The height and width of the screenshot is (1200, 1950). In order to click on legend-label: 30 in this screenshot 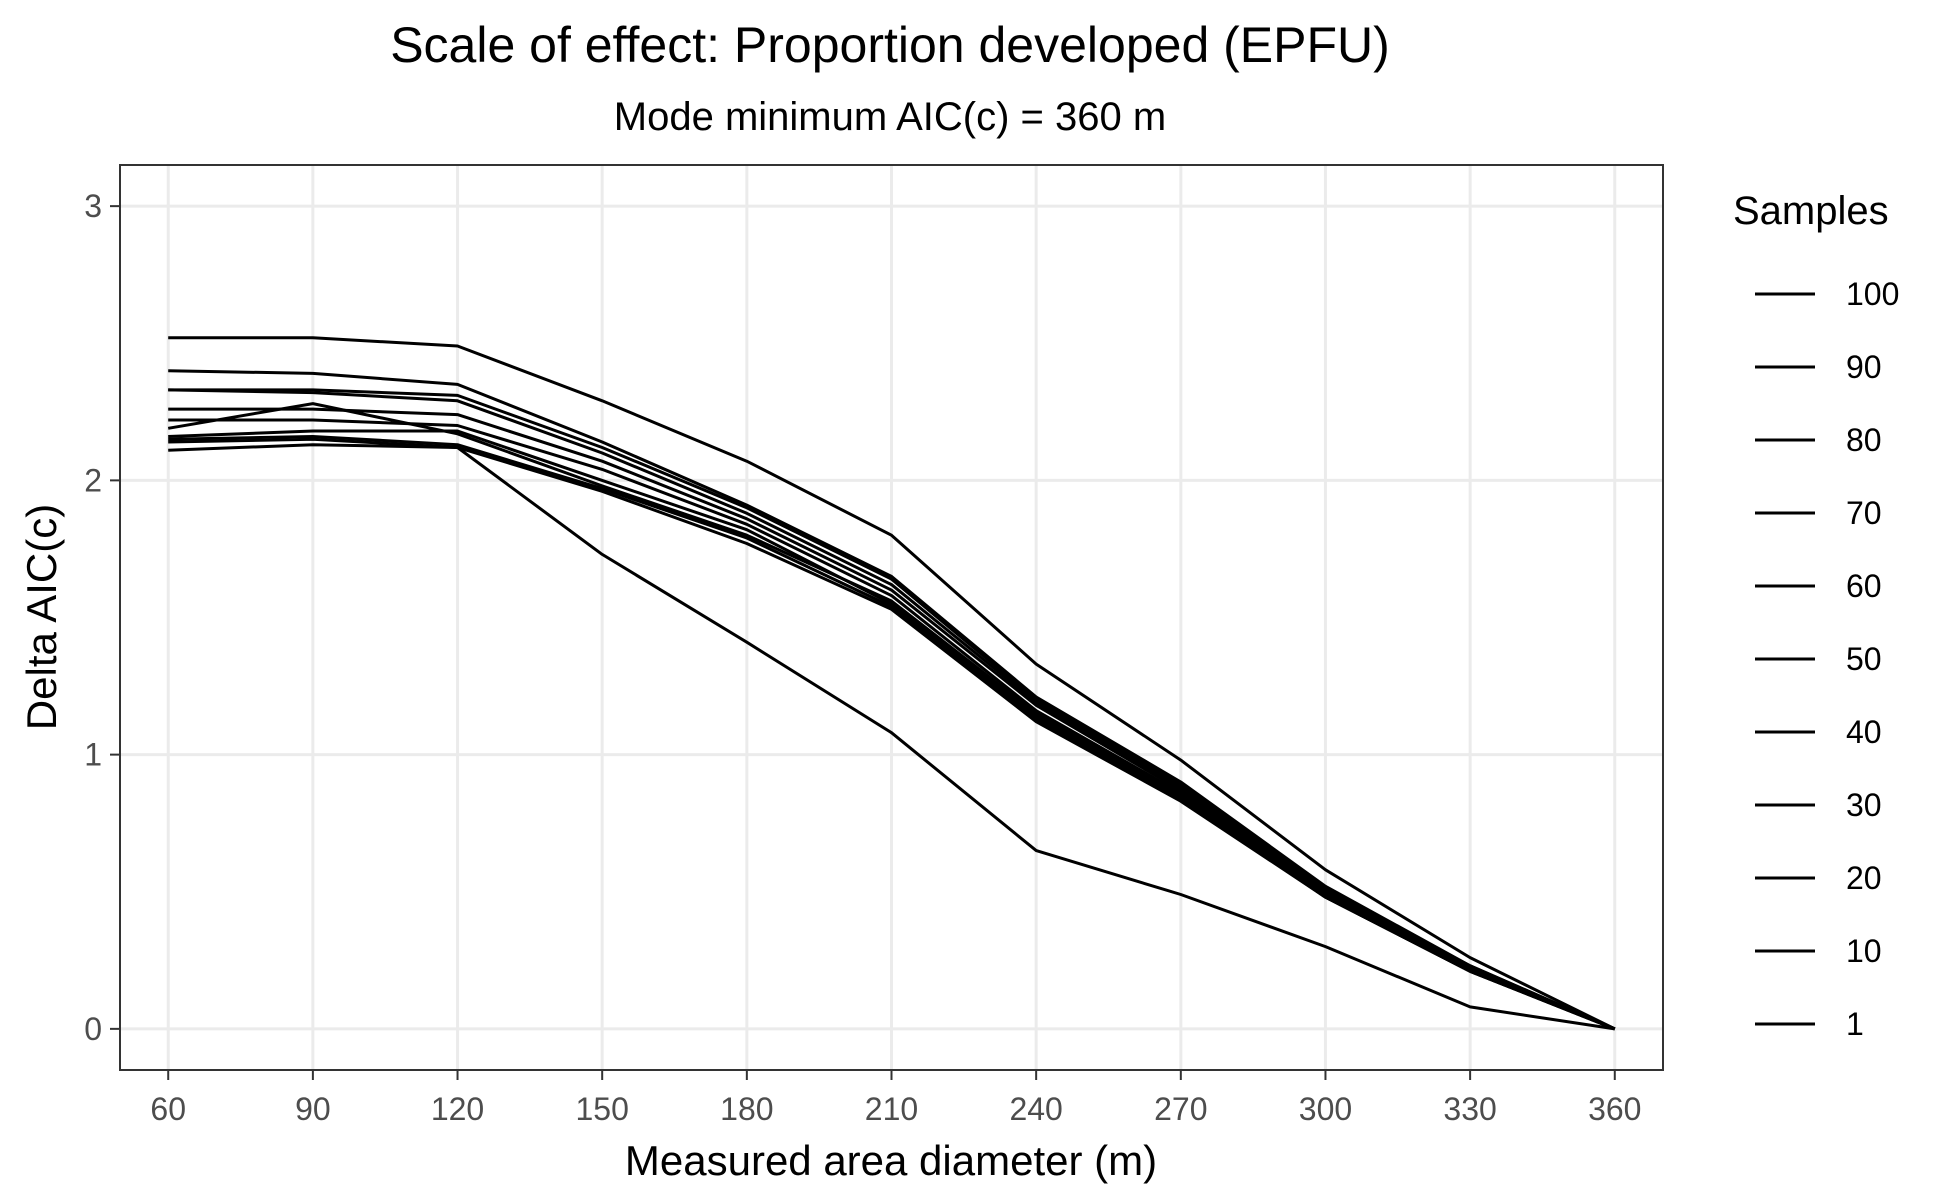, I will do `click(1864, 805)`.